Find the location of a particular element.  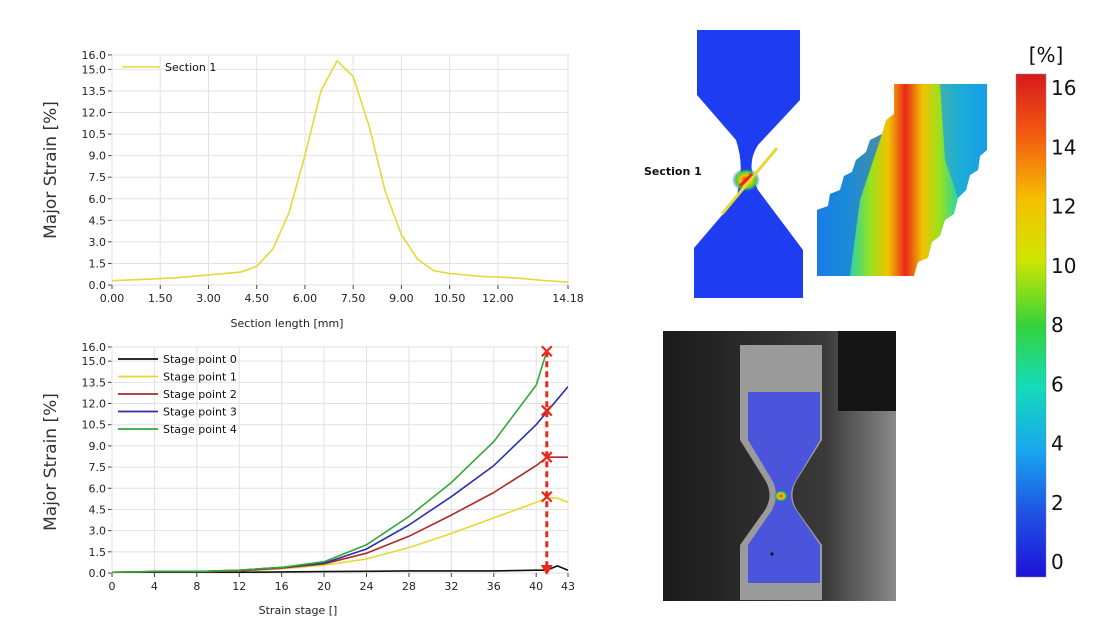

series-lines is located at coordinates (340, 171).